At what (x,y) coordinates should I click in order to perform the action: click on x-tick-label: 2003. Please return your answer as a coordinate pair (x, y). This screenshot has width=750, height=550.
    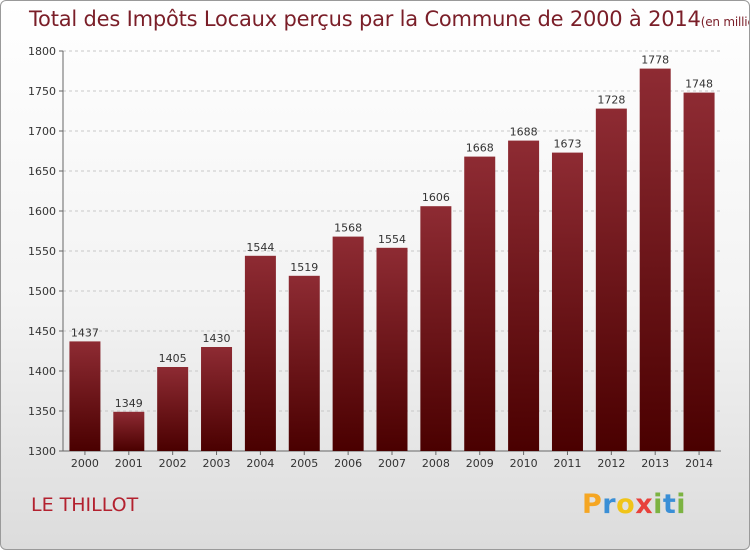
    Looking at the image, I should click on (217, 463).